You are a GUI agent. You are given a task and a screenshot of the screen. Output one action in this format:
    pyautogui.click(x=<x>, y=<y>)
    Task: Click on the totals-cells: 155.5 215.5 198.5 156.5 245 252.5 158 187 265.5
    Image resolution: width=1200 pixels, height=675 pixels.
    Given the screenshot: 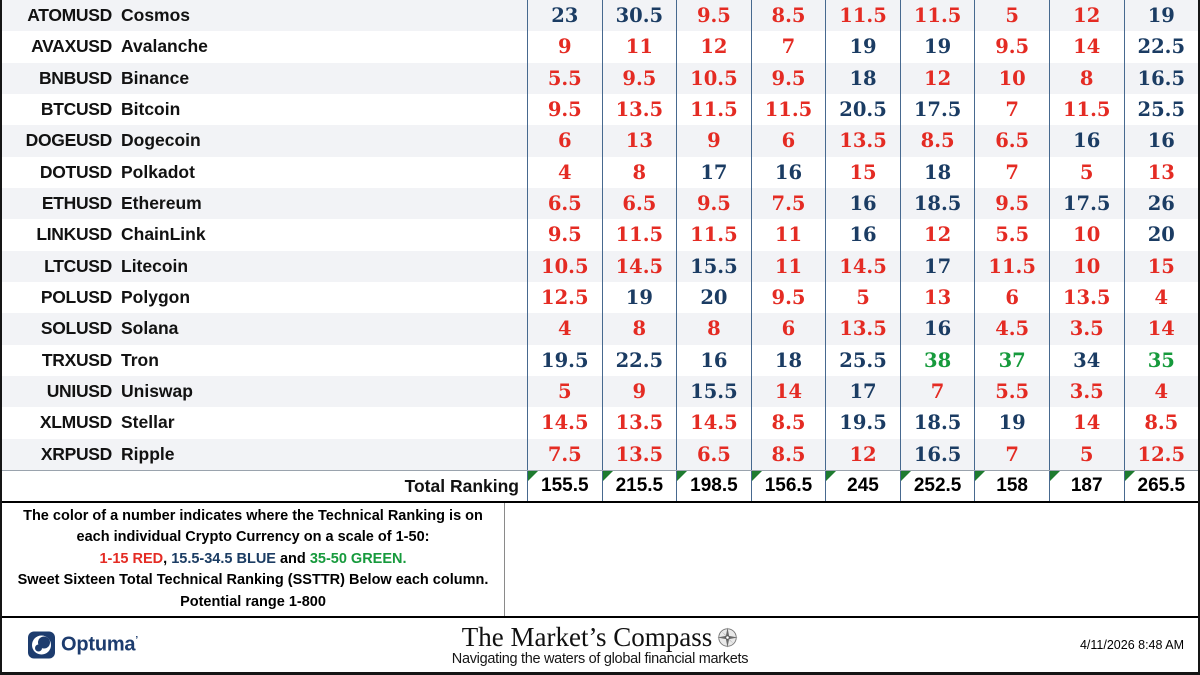 What is the action you would take?
    pyautogui.click(x=862, y=486)
    